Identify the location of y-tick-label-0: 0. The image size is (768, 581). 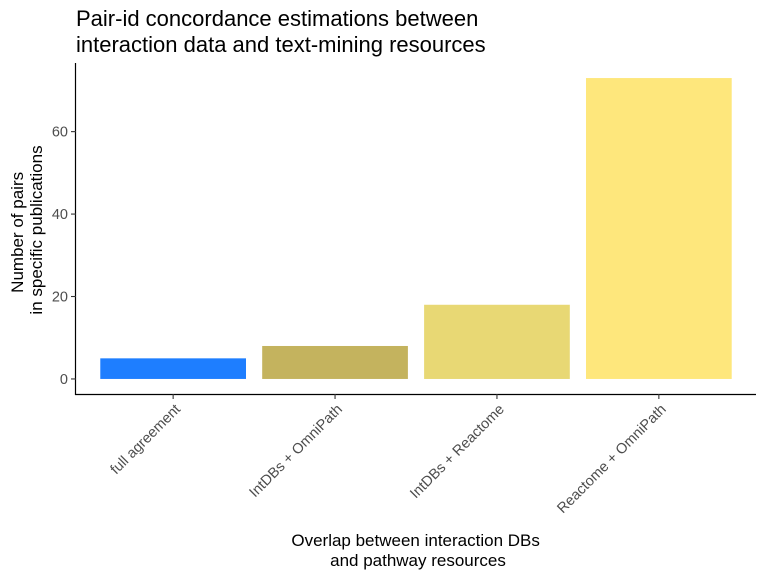
(64, 380).